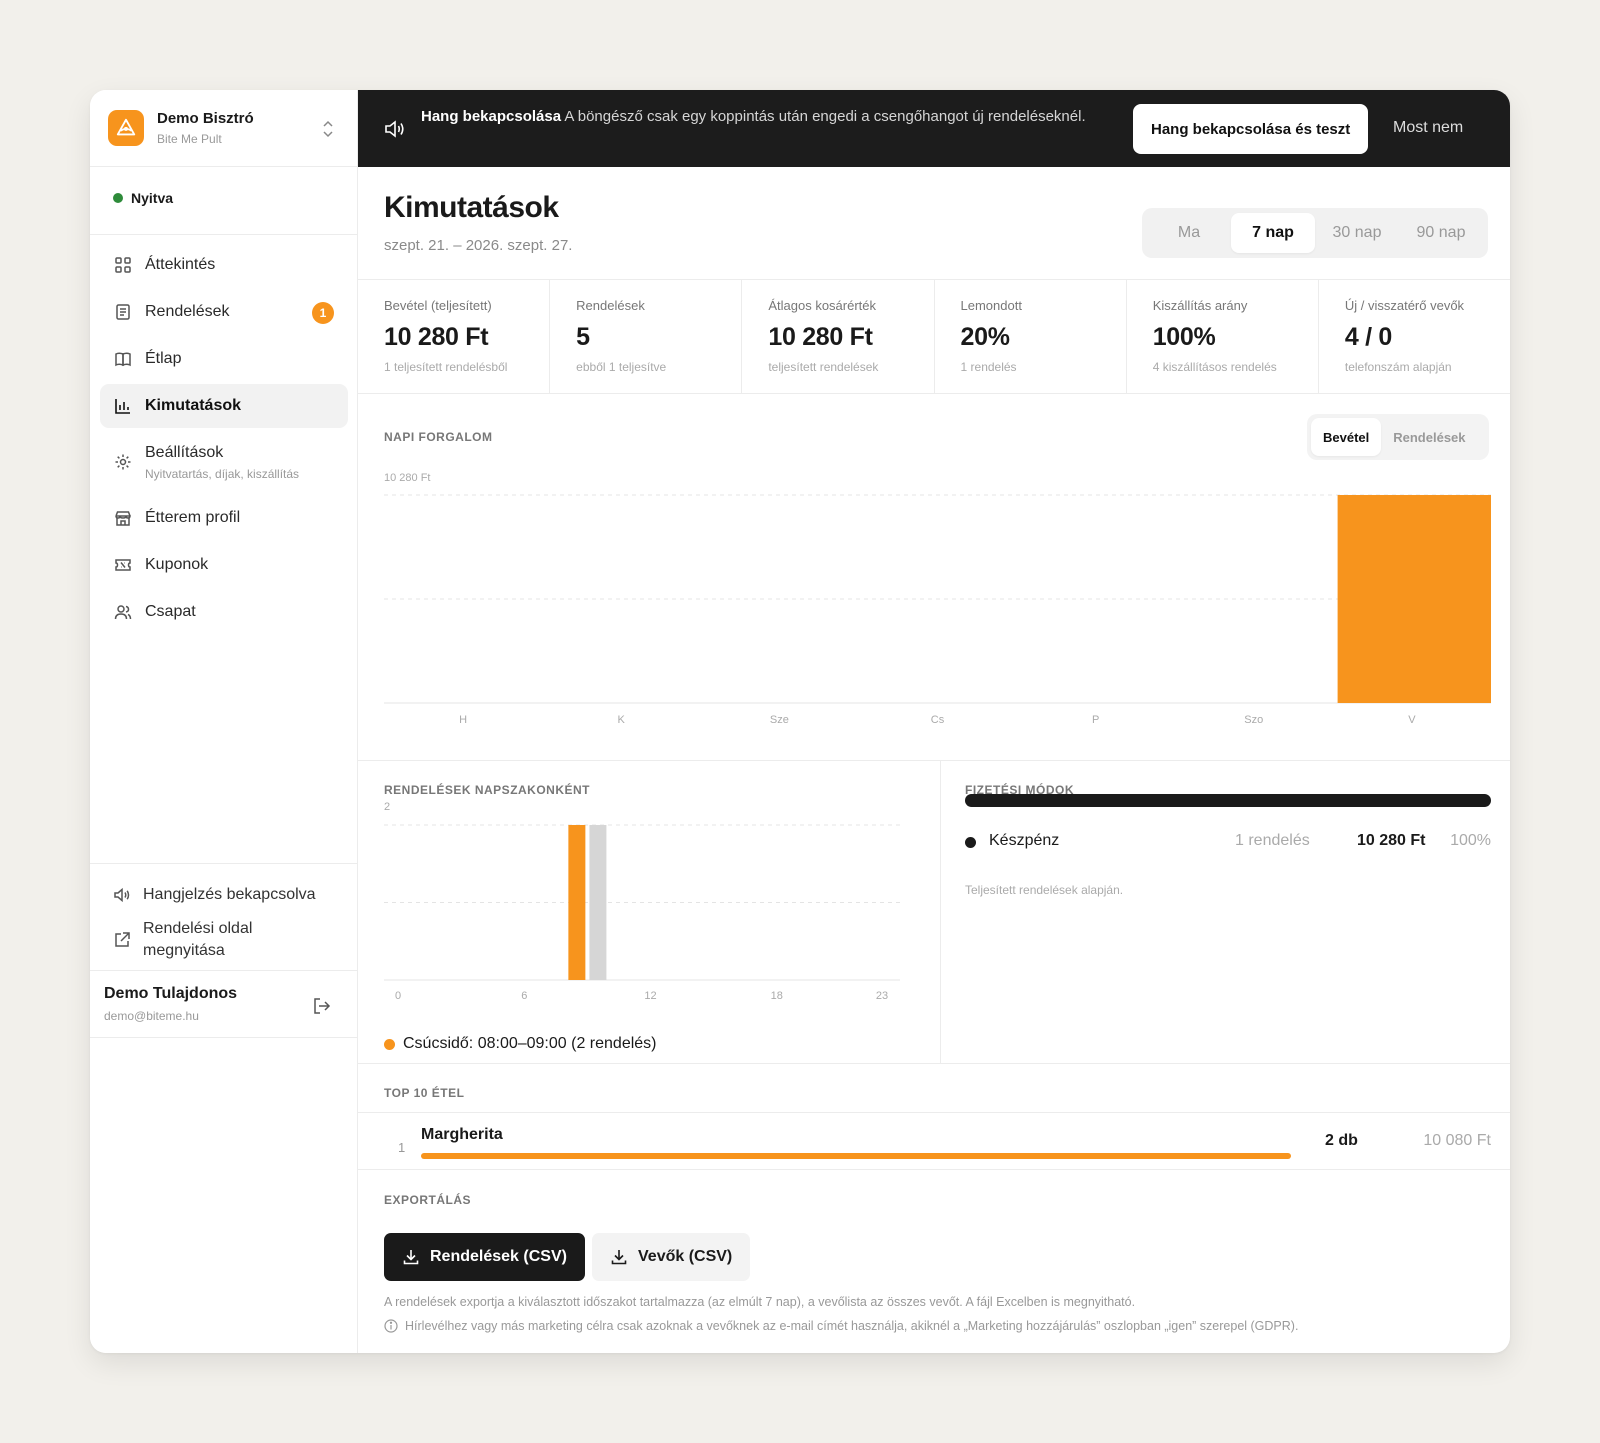 This screenshot has height=1443, width=1600. Describe the element at coordinates (1189, 232) in the screenshot. I see `range-option-today: Ma` at that location.